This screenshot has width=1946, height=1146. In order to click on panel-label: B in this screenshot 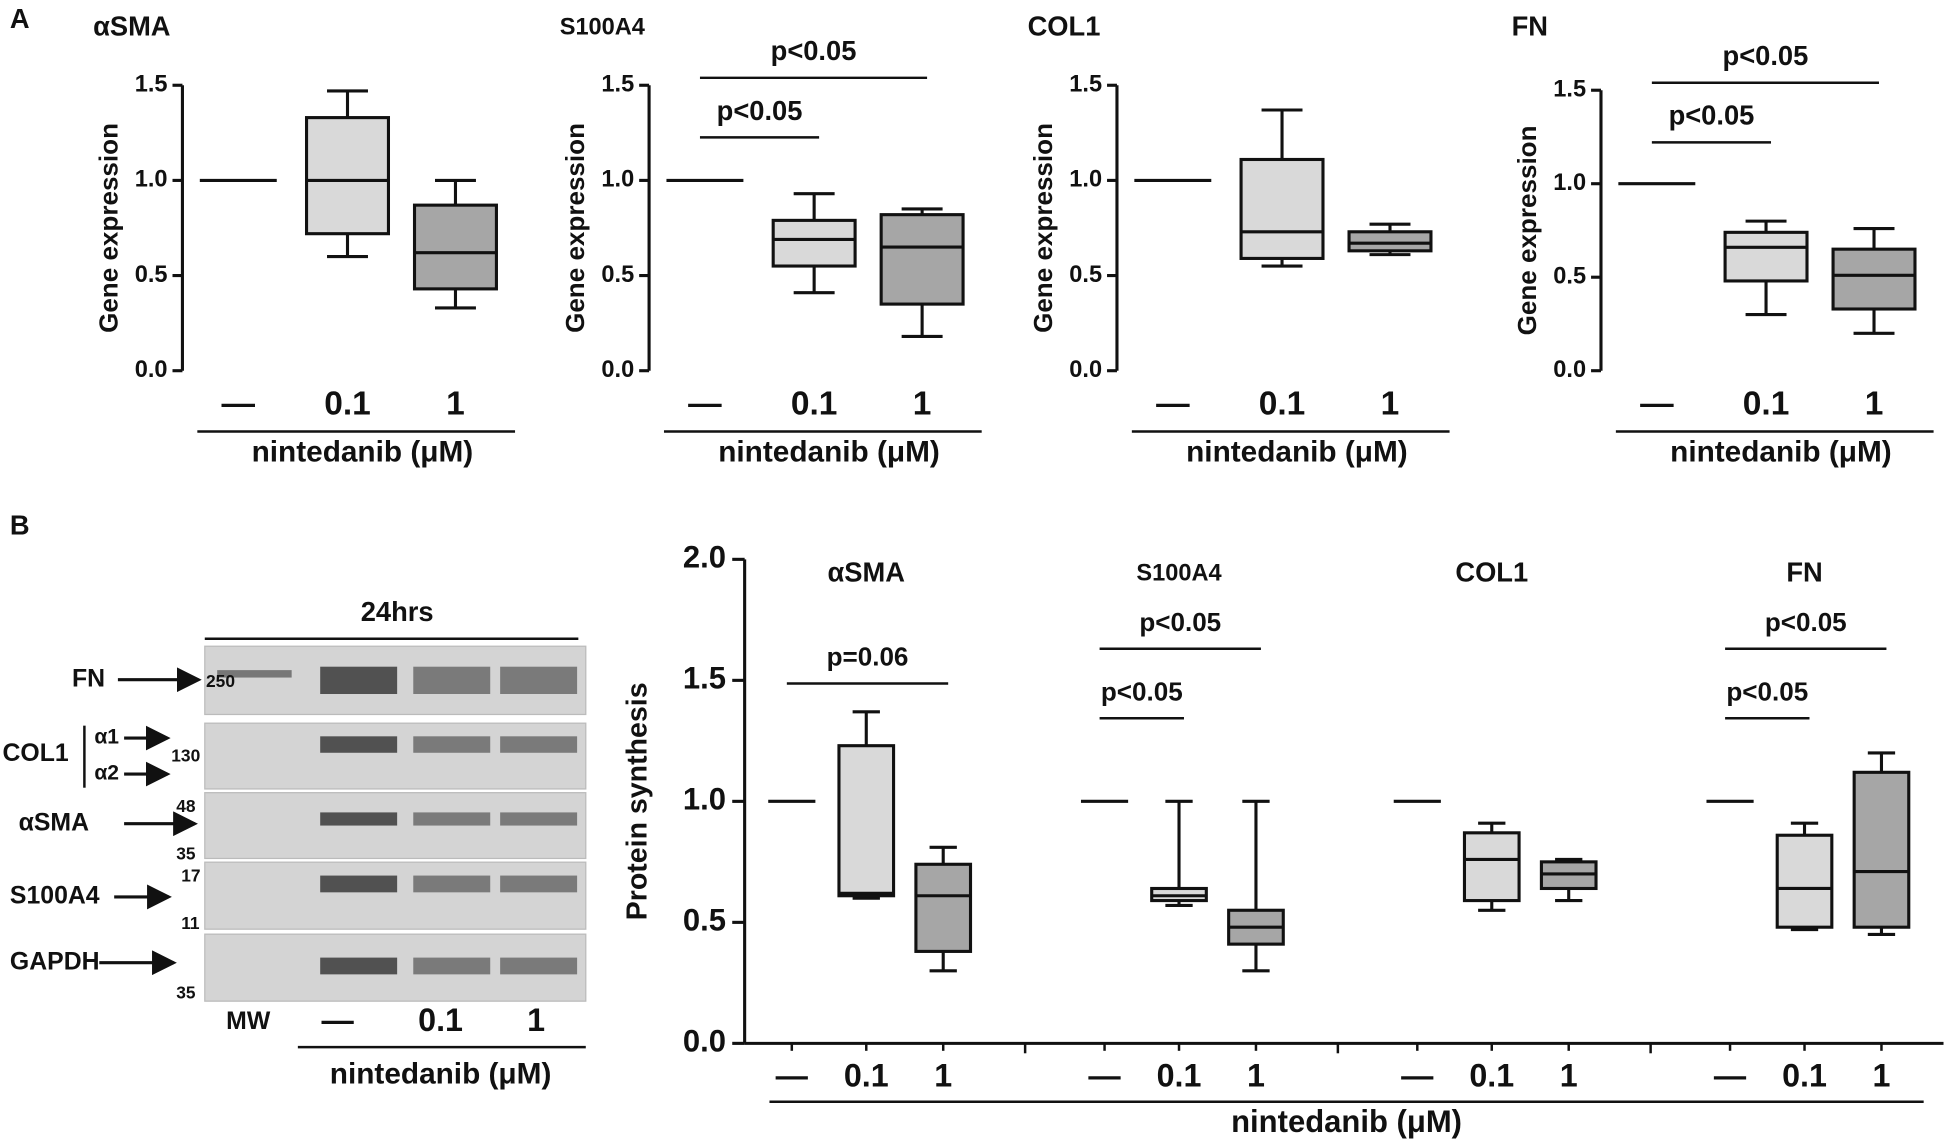, I will do `click(20, 524)`.